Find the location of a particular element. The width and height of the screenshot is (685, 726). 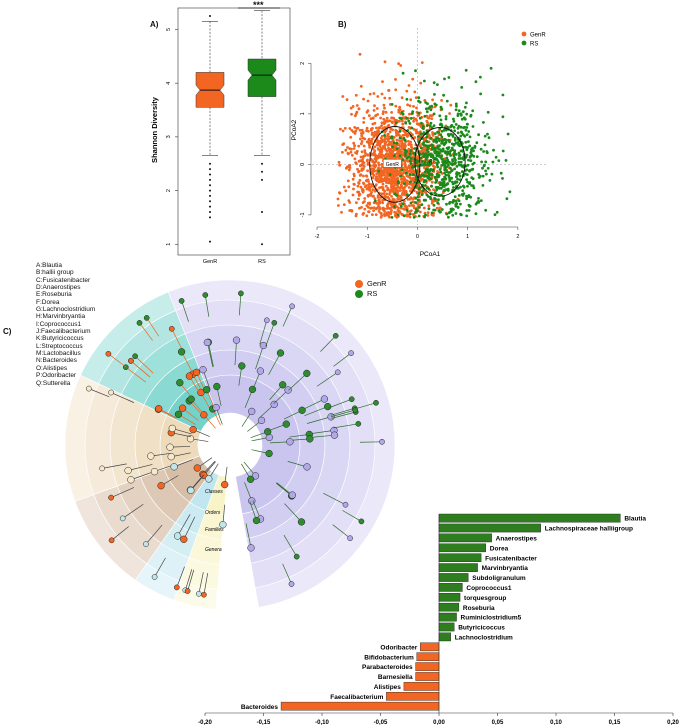

rank-label: Orders is located at coordinates (213, 513).